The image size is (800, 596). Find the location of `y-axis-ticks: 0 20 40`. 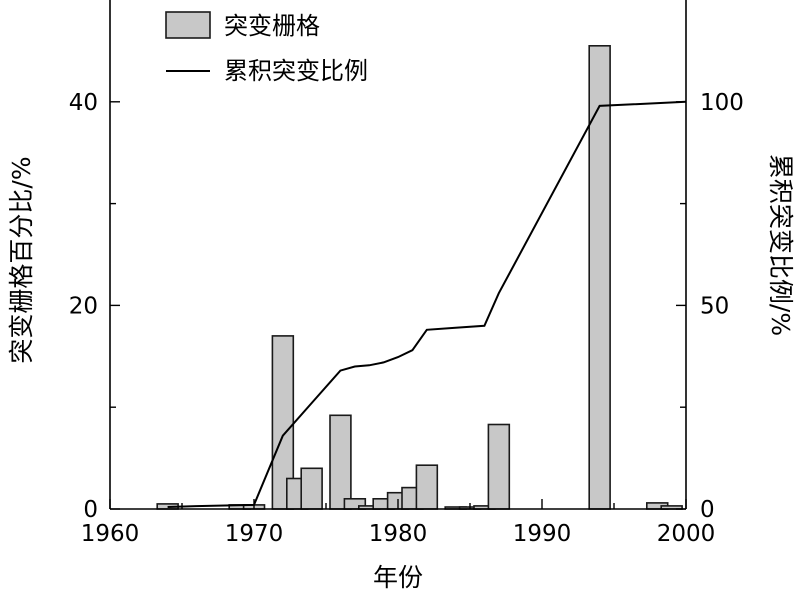

y-axis-ticks: 0 20 40 is located at coordinates (94, 306).